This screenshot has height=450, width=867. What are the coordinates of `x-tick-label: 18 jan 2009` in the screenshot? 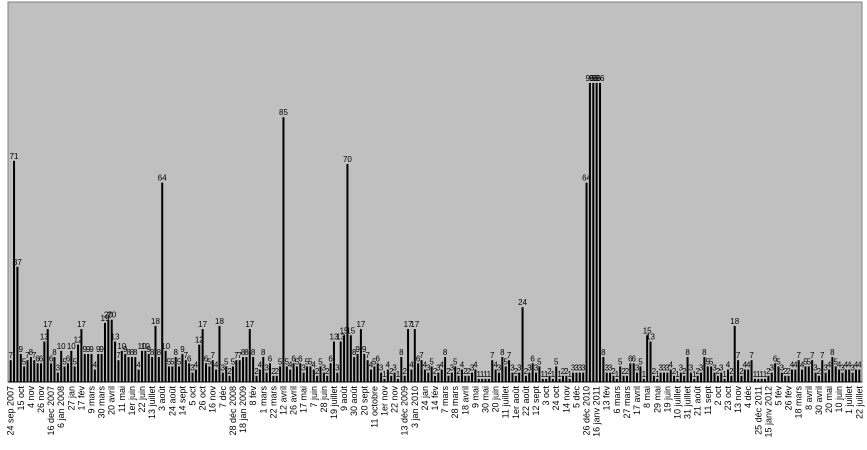 It's located at (243, 409).